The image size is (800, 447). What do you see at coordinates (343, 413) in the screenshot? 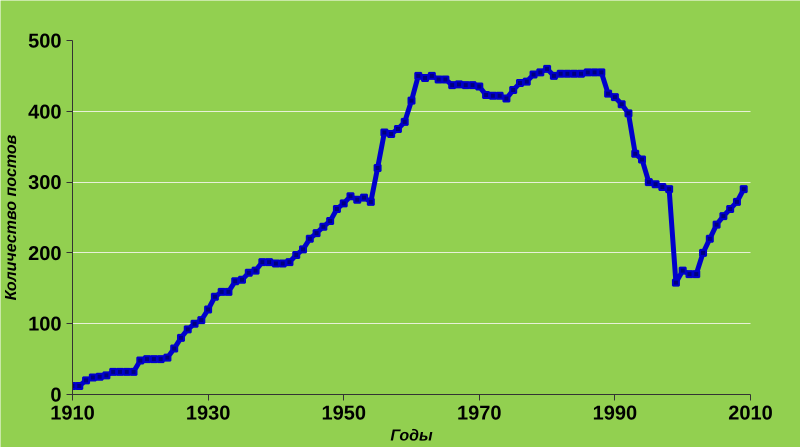
I see `x-tick-label: 1950` at bounding box center [343, 413].